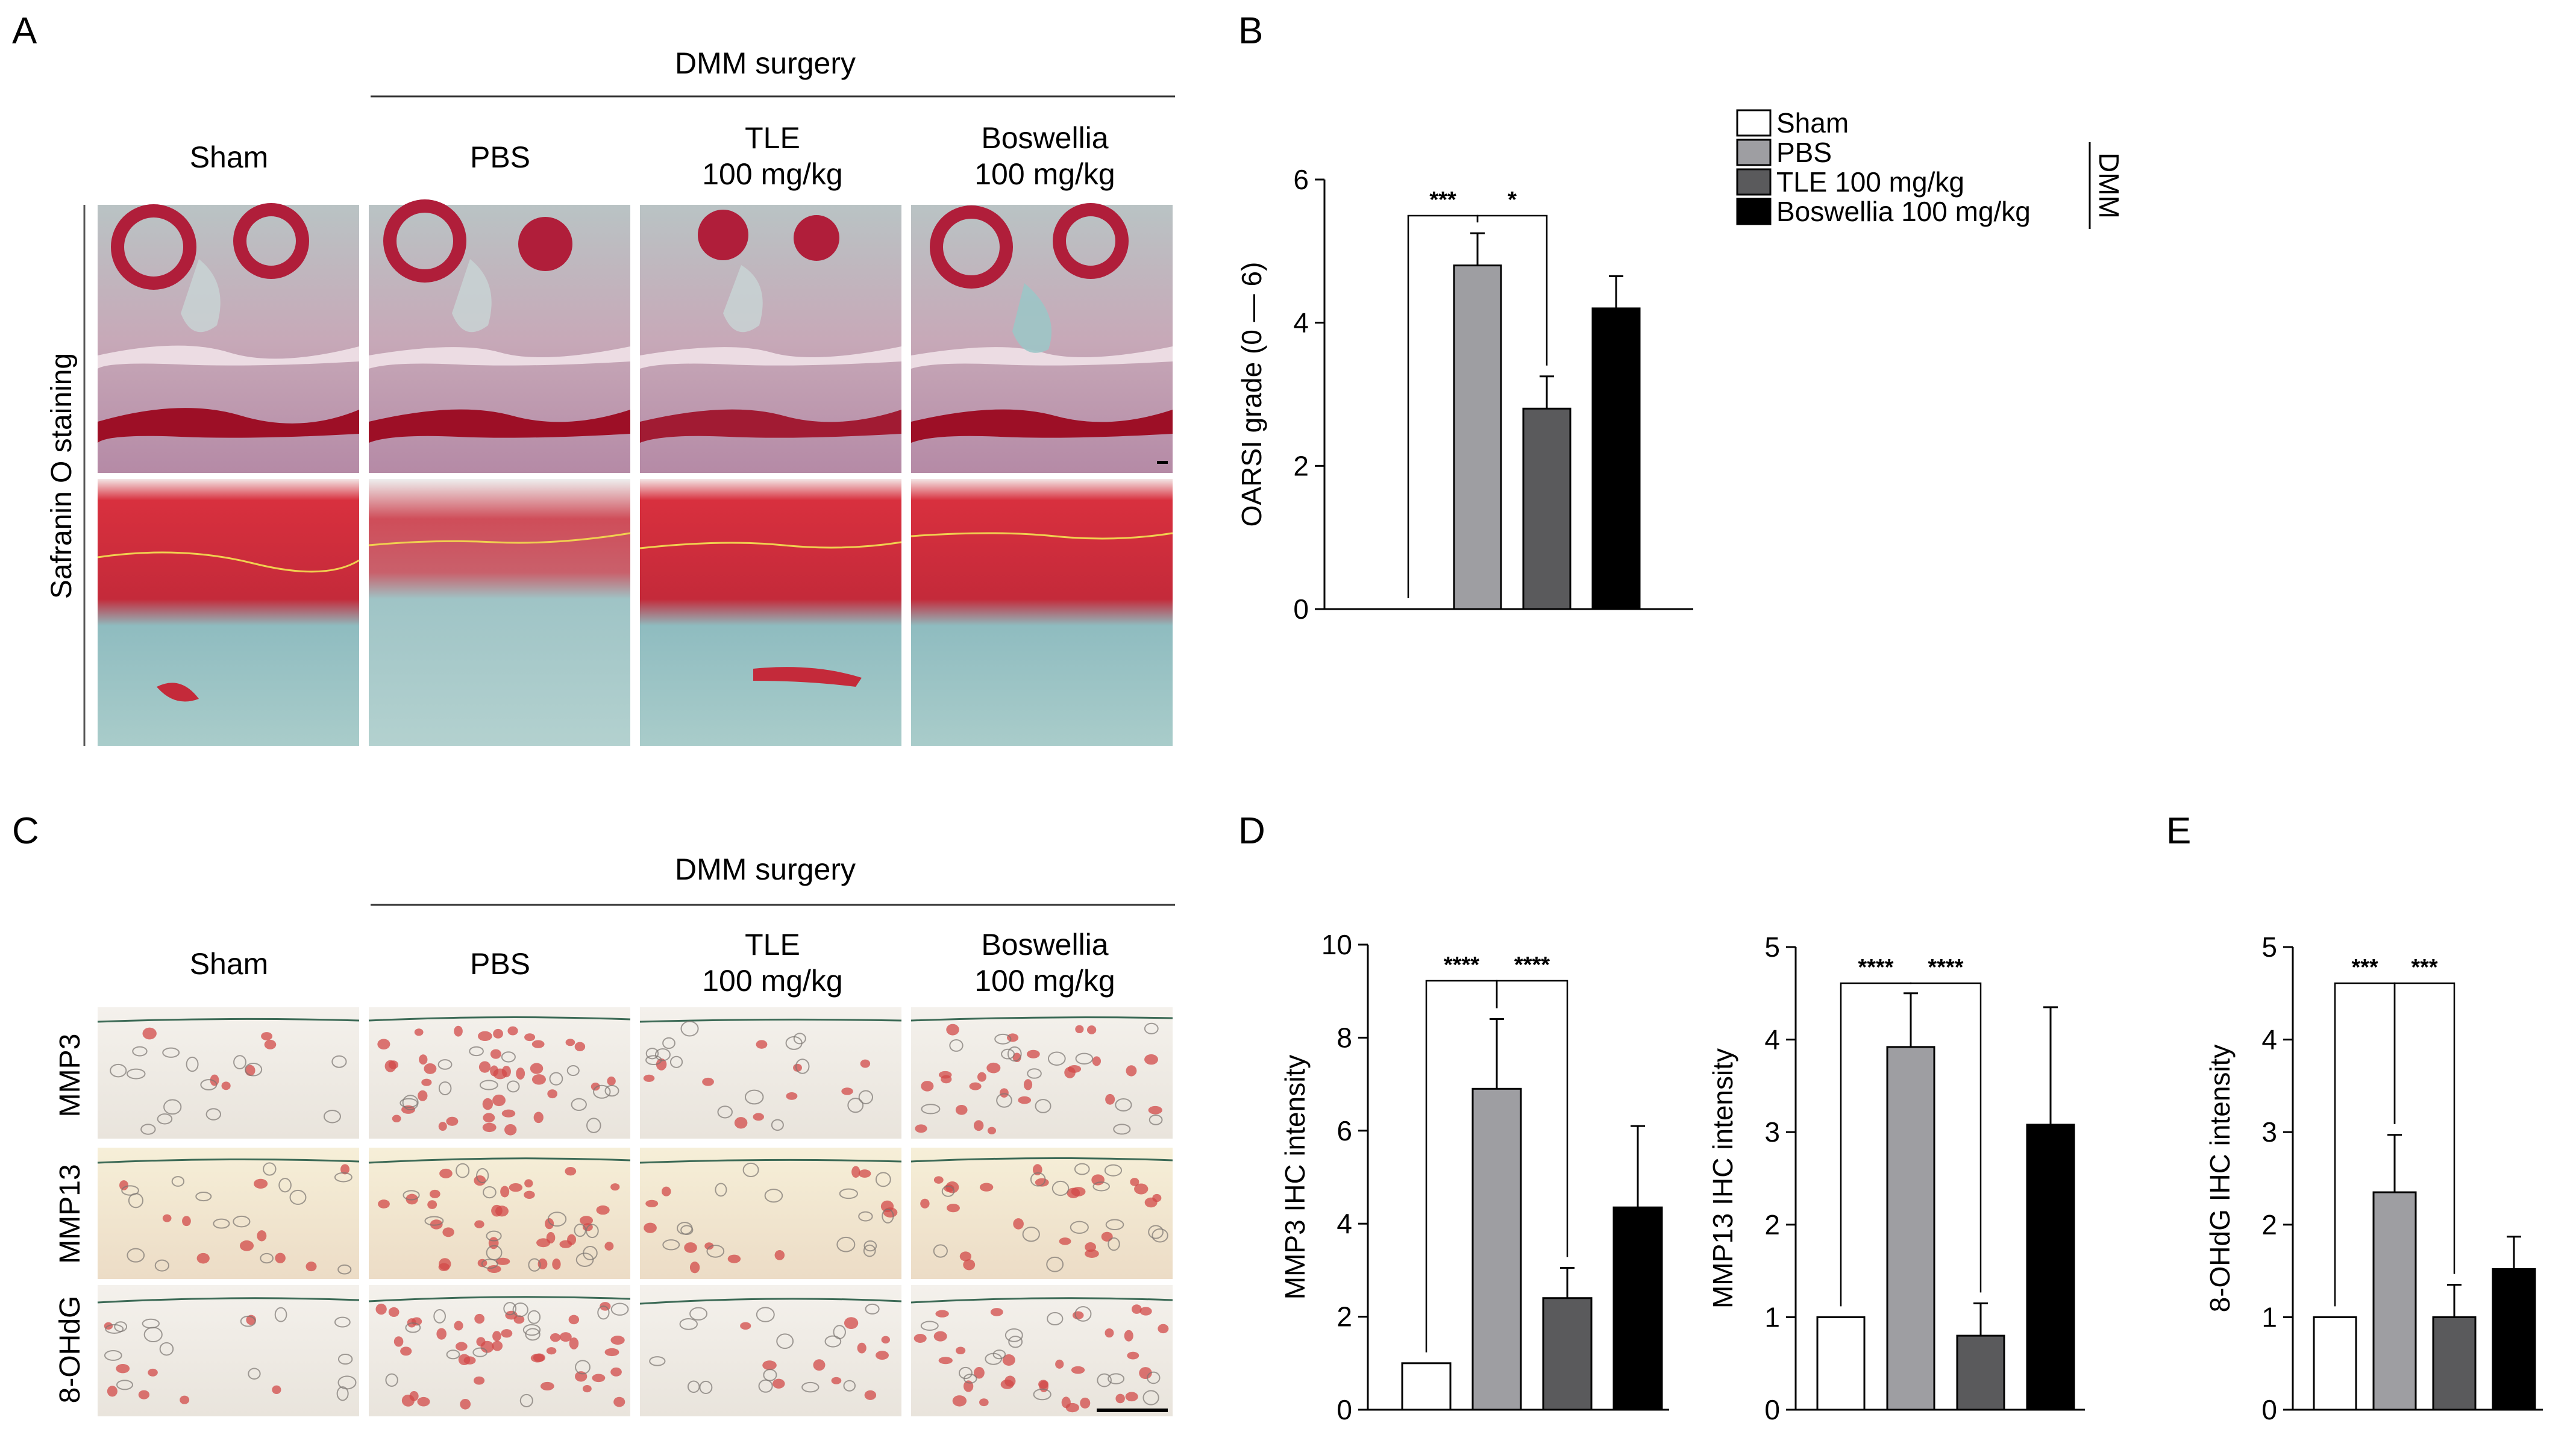 Image resolution: width=2576 pixels, height=1429 pixels. Describe the element at coordinates (1896, 1178) in the screenshot. I see `chart-d-mmp13: 0 1 2 3 4 5 MMP13 IHC intensity **** ****` at that location.